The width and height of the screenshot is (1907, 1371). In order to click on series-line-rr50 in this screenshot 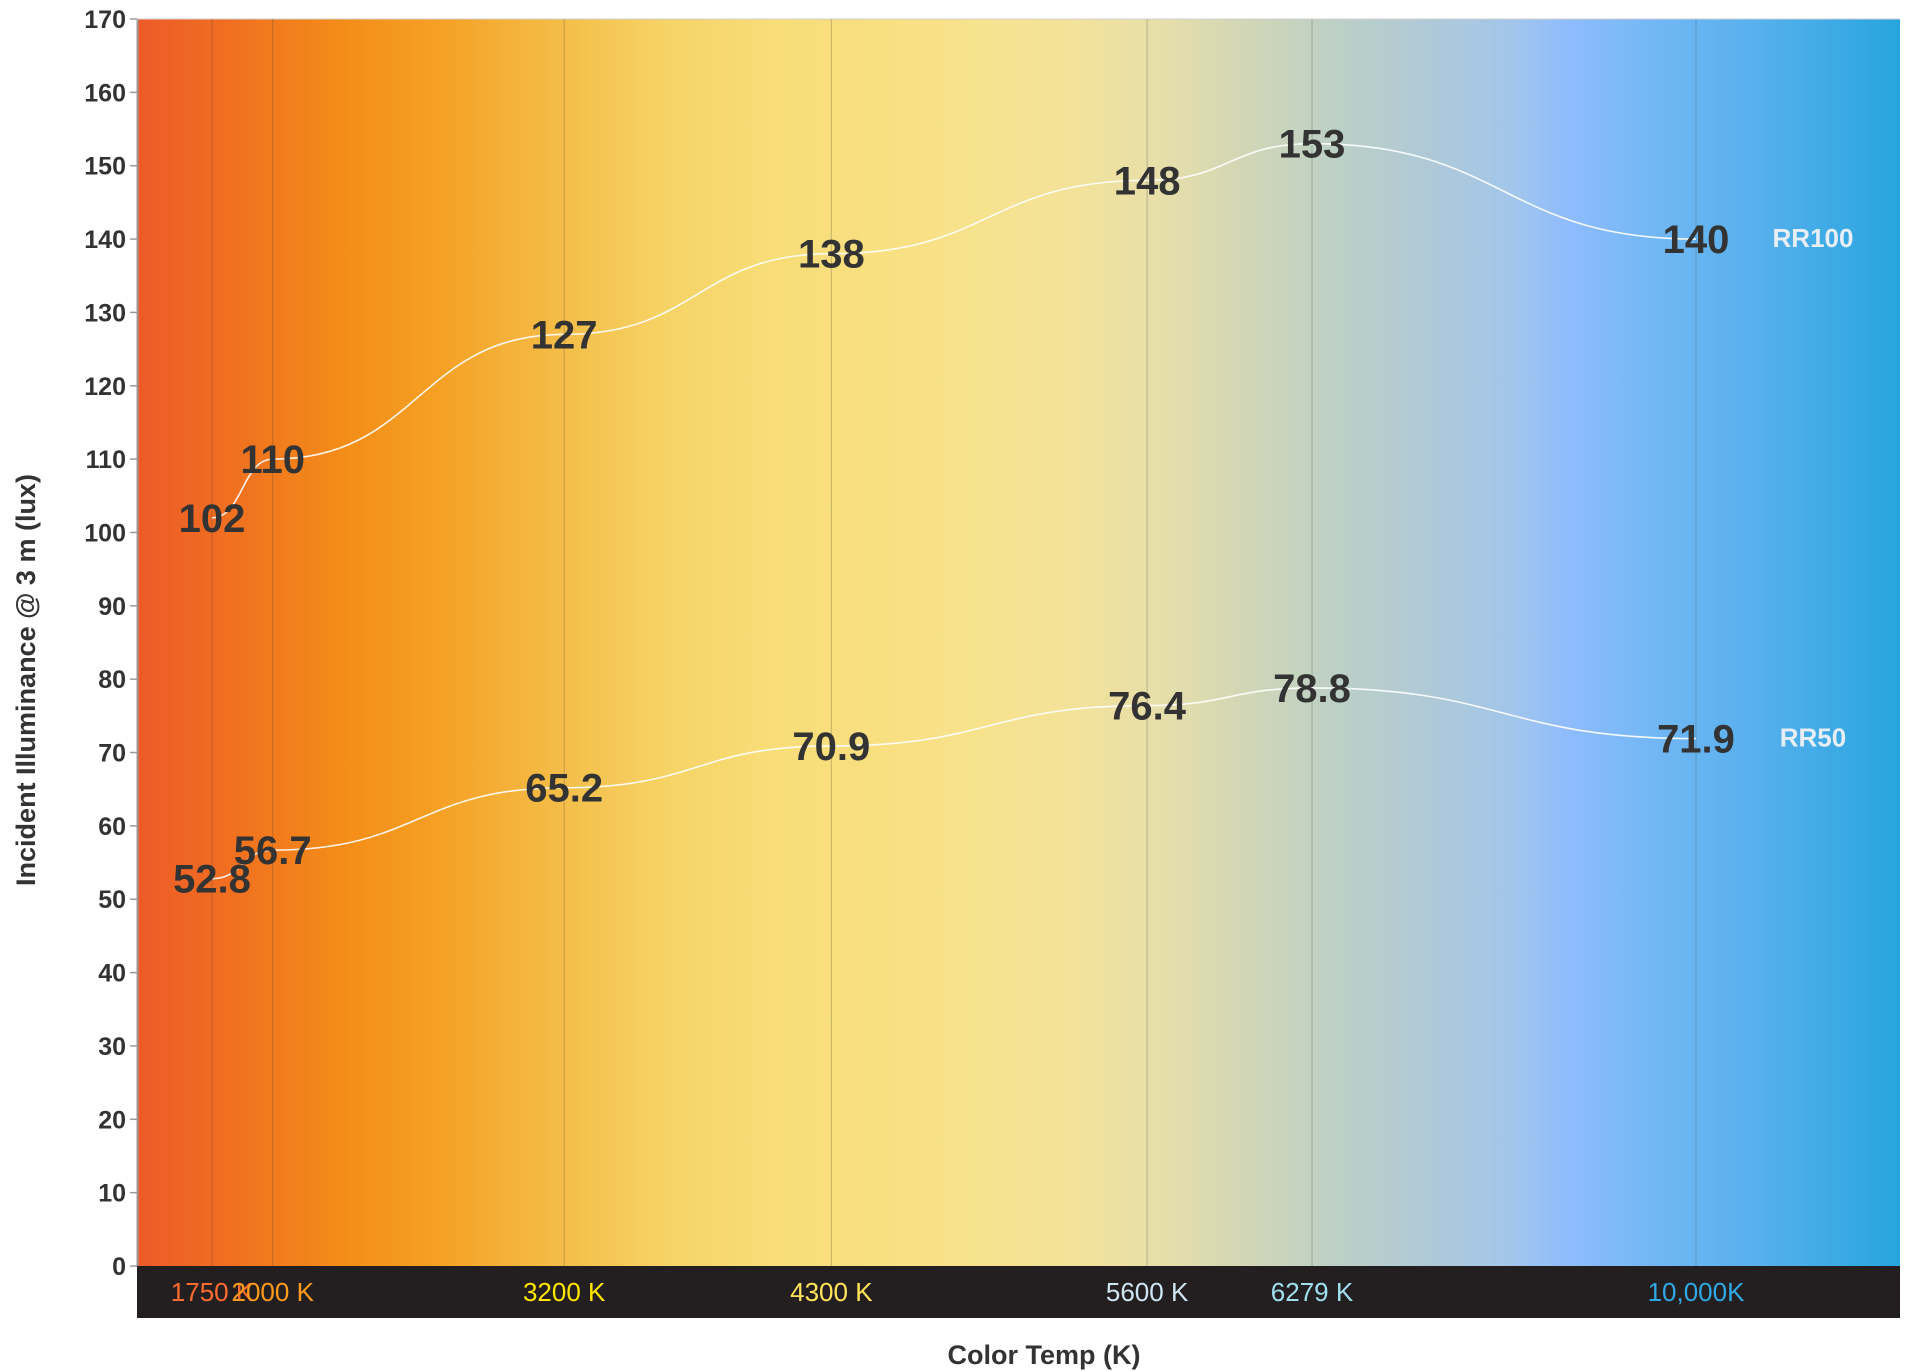, I will do `click(954, 783)`.